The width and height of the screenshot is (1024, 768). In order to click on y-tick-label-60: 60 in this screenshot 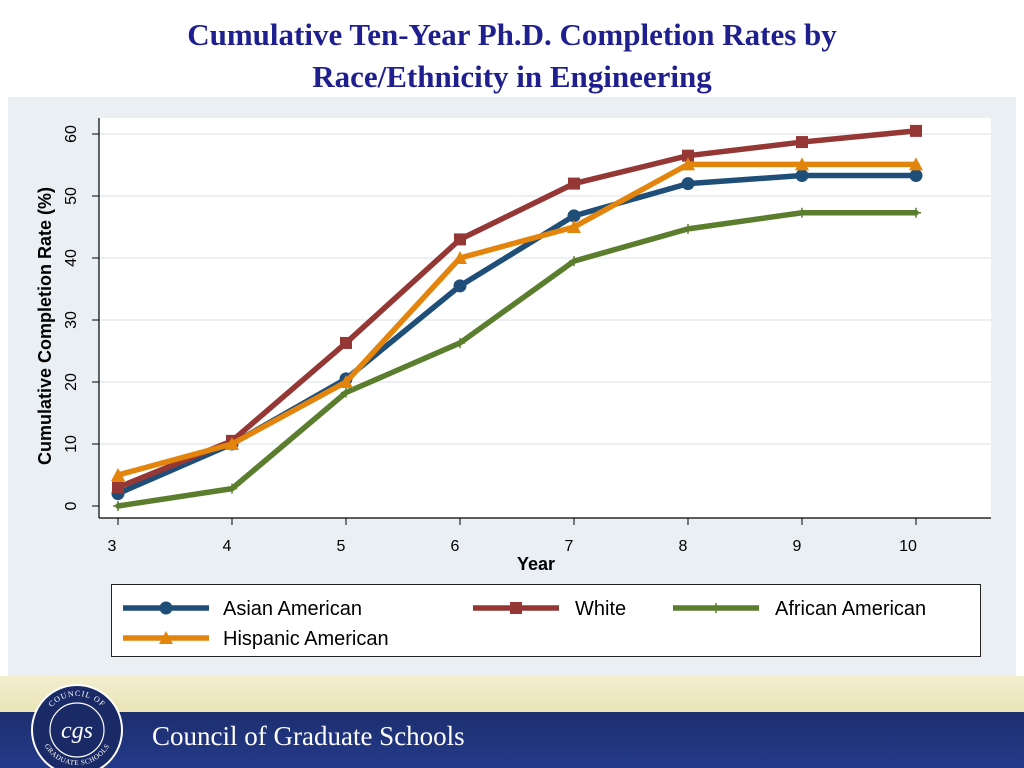, I will do `click(71, 134)`.